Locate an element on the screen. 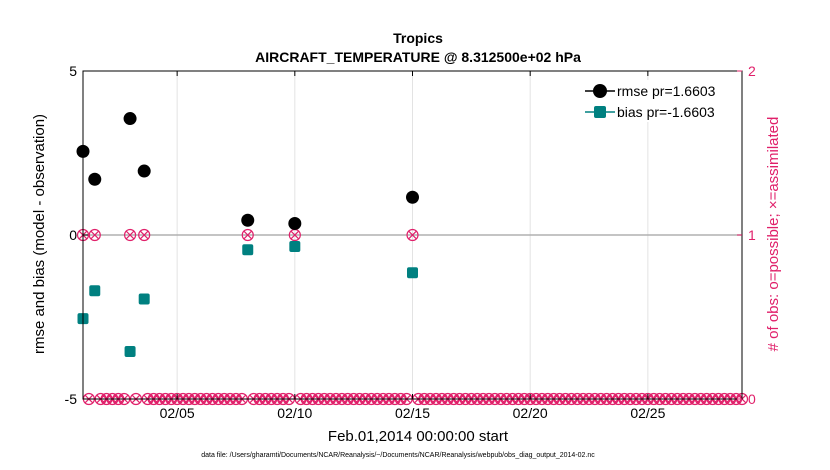 This screenshot has height=470, width=830. y2-tick-label: 1 is located at coordinates (752, 235).